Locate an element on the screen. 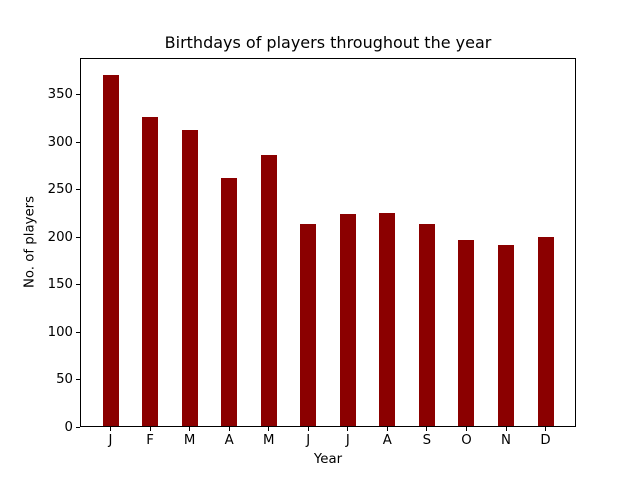  x-tick-label-J-6: J is located at coordinates (308, 440).